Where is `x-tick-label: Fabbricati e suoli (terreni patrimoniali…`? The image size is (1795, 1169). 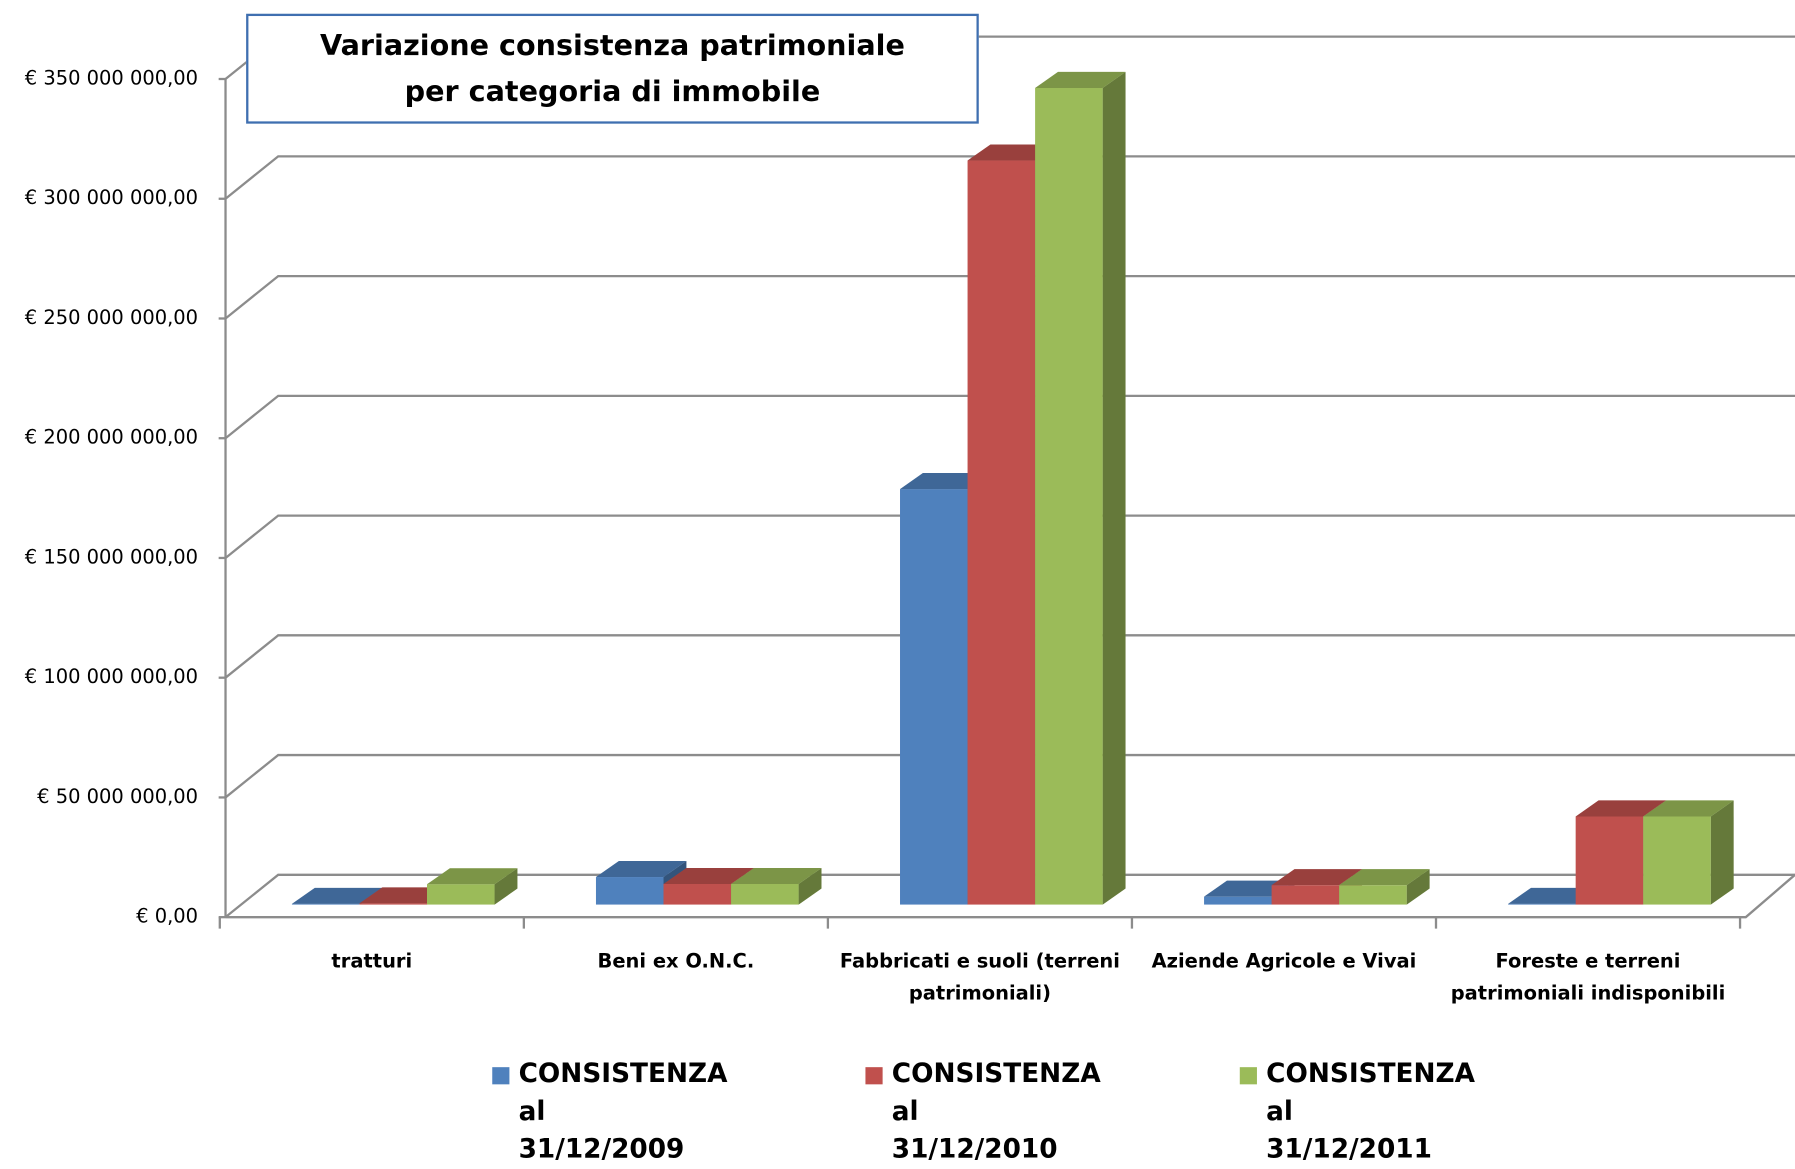 x-tick-label: Fabbricati e suoli (terreni patrimoniali… is located at coordinates (979, 978).